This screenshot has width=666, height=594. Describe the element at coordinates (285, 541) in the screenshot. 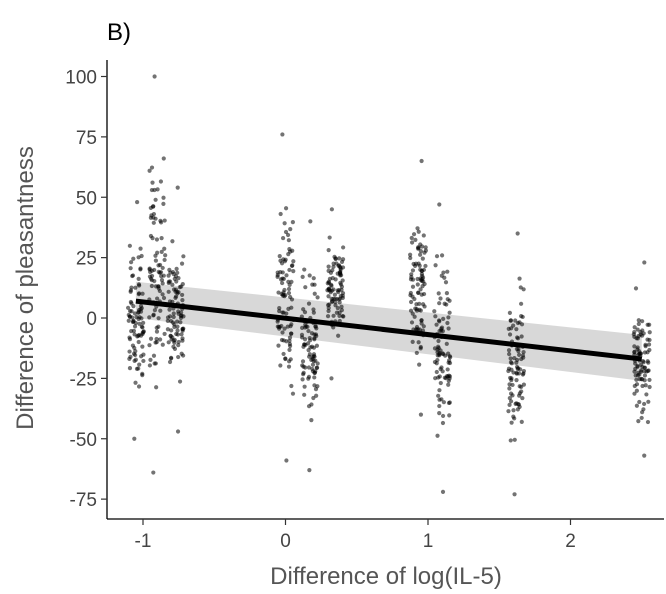

I see `x-tick-label: 0` at that location.